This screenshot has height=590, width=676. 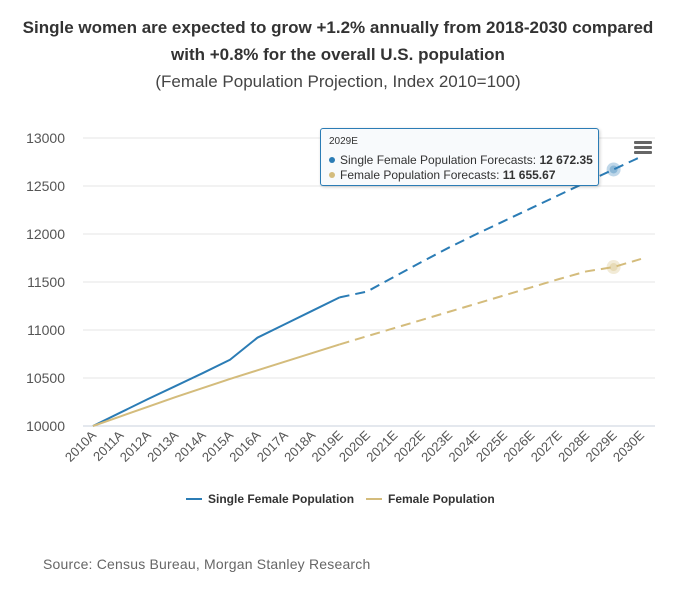 What do you see at coordinates (80, 445) in the screenshot?
I see `x-tick-label: 2010A` at bounding box center [80, 445].